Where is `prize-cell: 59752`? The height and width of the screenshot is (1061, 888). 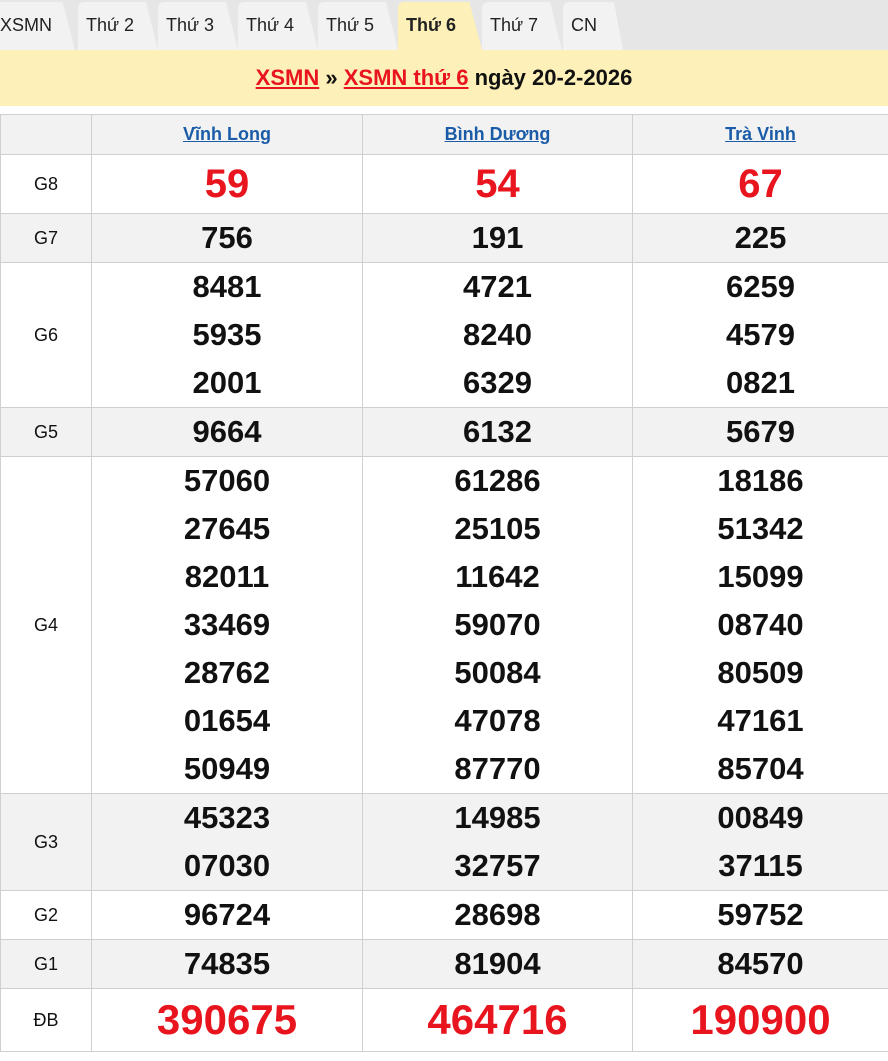
prize-cell: 59752 is located at coordinates (760, 915).